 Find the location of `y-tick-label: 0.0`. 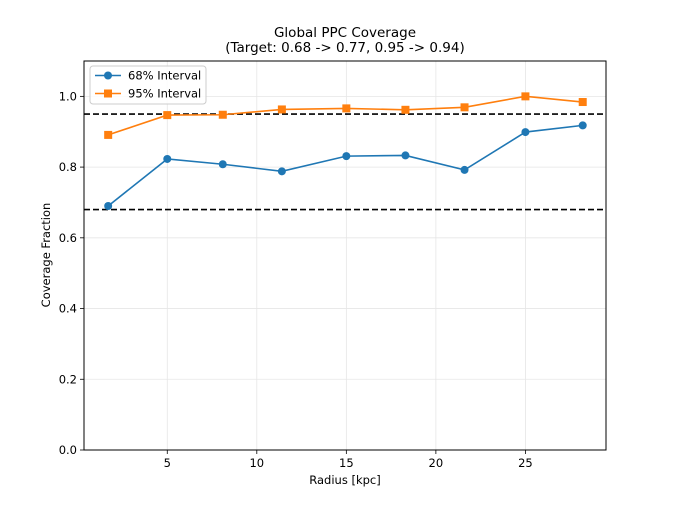

y-tick-label: 0.0 is located at coordinates (68, 450).